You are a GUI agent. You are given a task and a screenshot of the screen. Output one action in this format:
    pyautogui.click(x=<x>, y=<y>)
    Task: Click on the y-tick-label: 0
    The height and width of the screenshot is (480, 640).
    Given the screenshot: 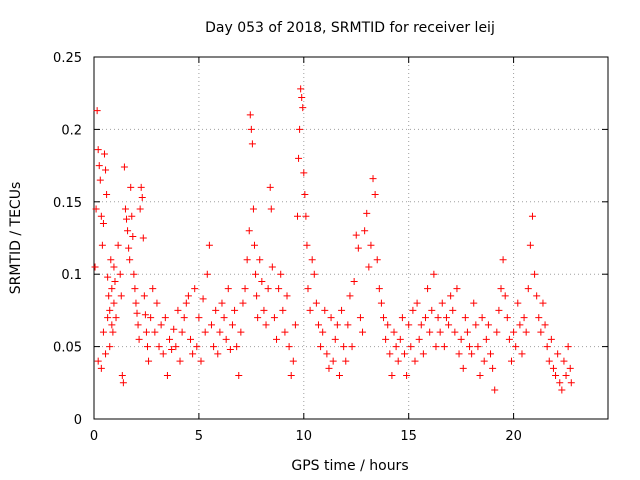 What is the action you would take?
    pyautogui.click(x=78, y=420)
    